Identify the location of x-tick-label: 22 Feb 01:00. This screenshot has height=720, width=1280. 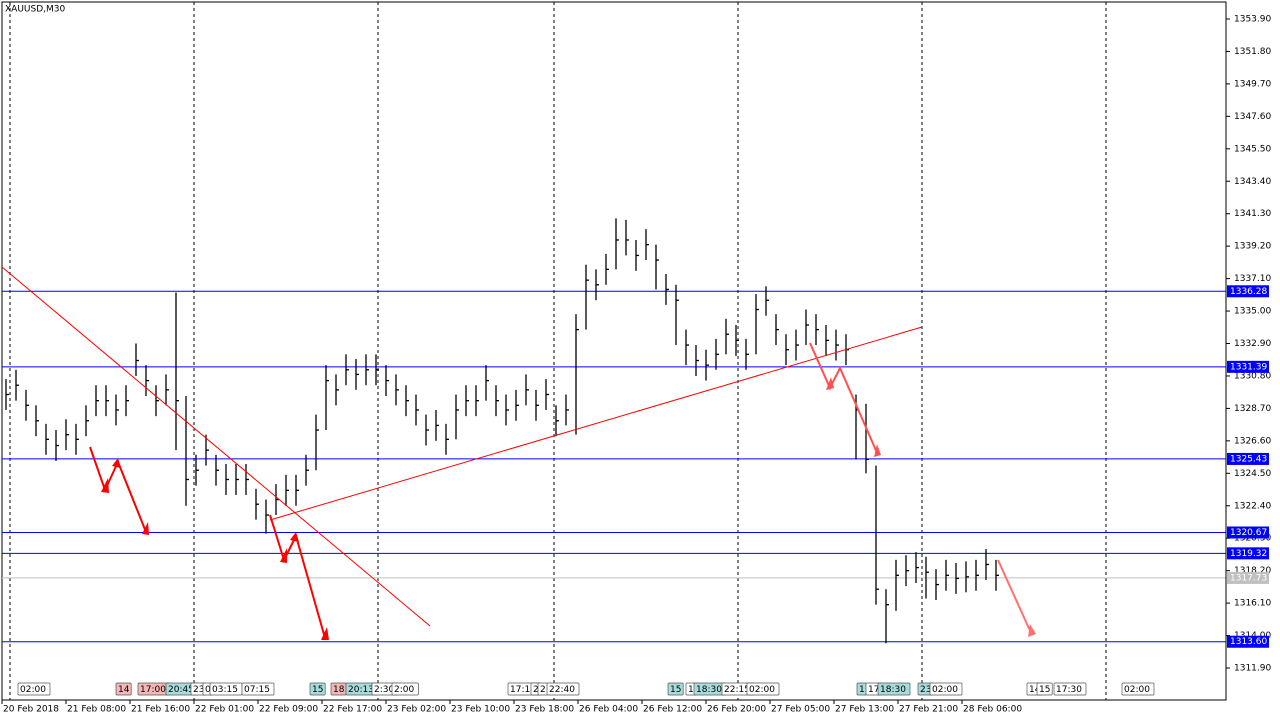
(224, 710).